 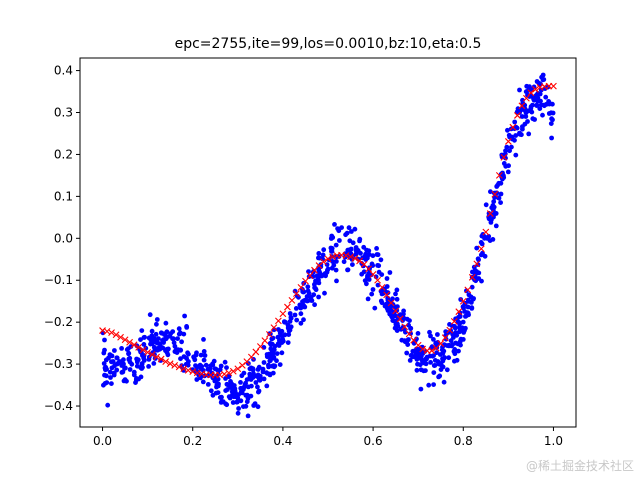 I want to click on x-tick-label: 0.2, so click(x=192, y=441).